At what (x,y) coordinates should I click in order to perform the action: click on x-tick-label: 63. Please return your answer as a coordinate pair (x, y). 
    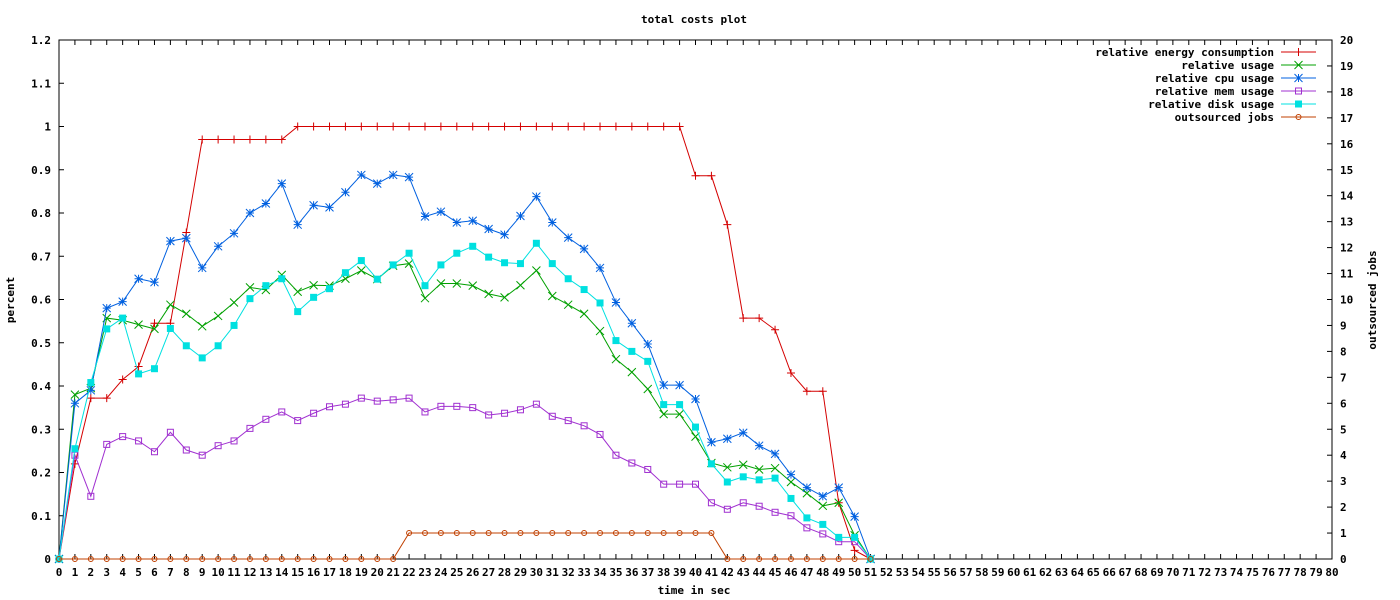
    Looking at the image, I should click on (1061, 572).